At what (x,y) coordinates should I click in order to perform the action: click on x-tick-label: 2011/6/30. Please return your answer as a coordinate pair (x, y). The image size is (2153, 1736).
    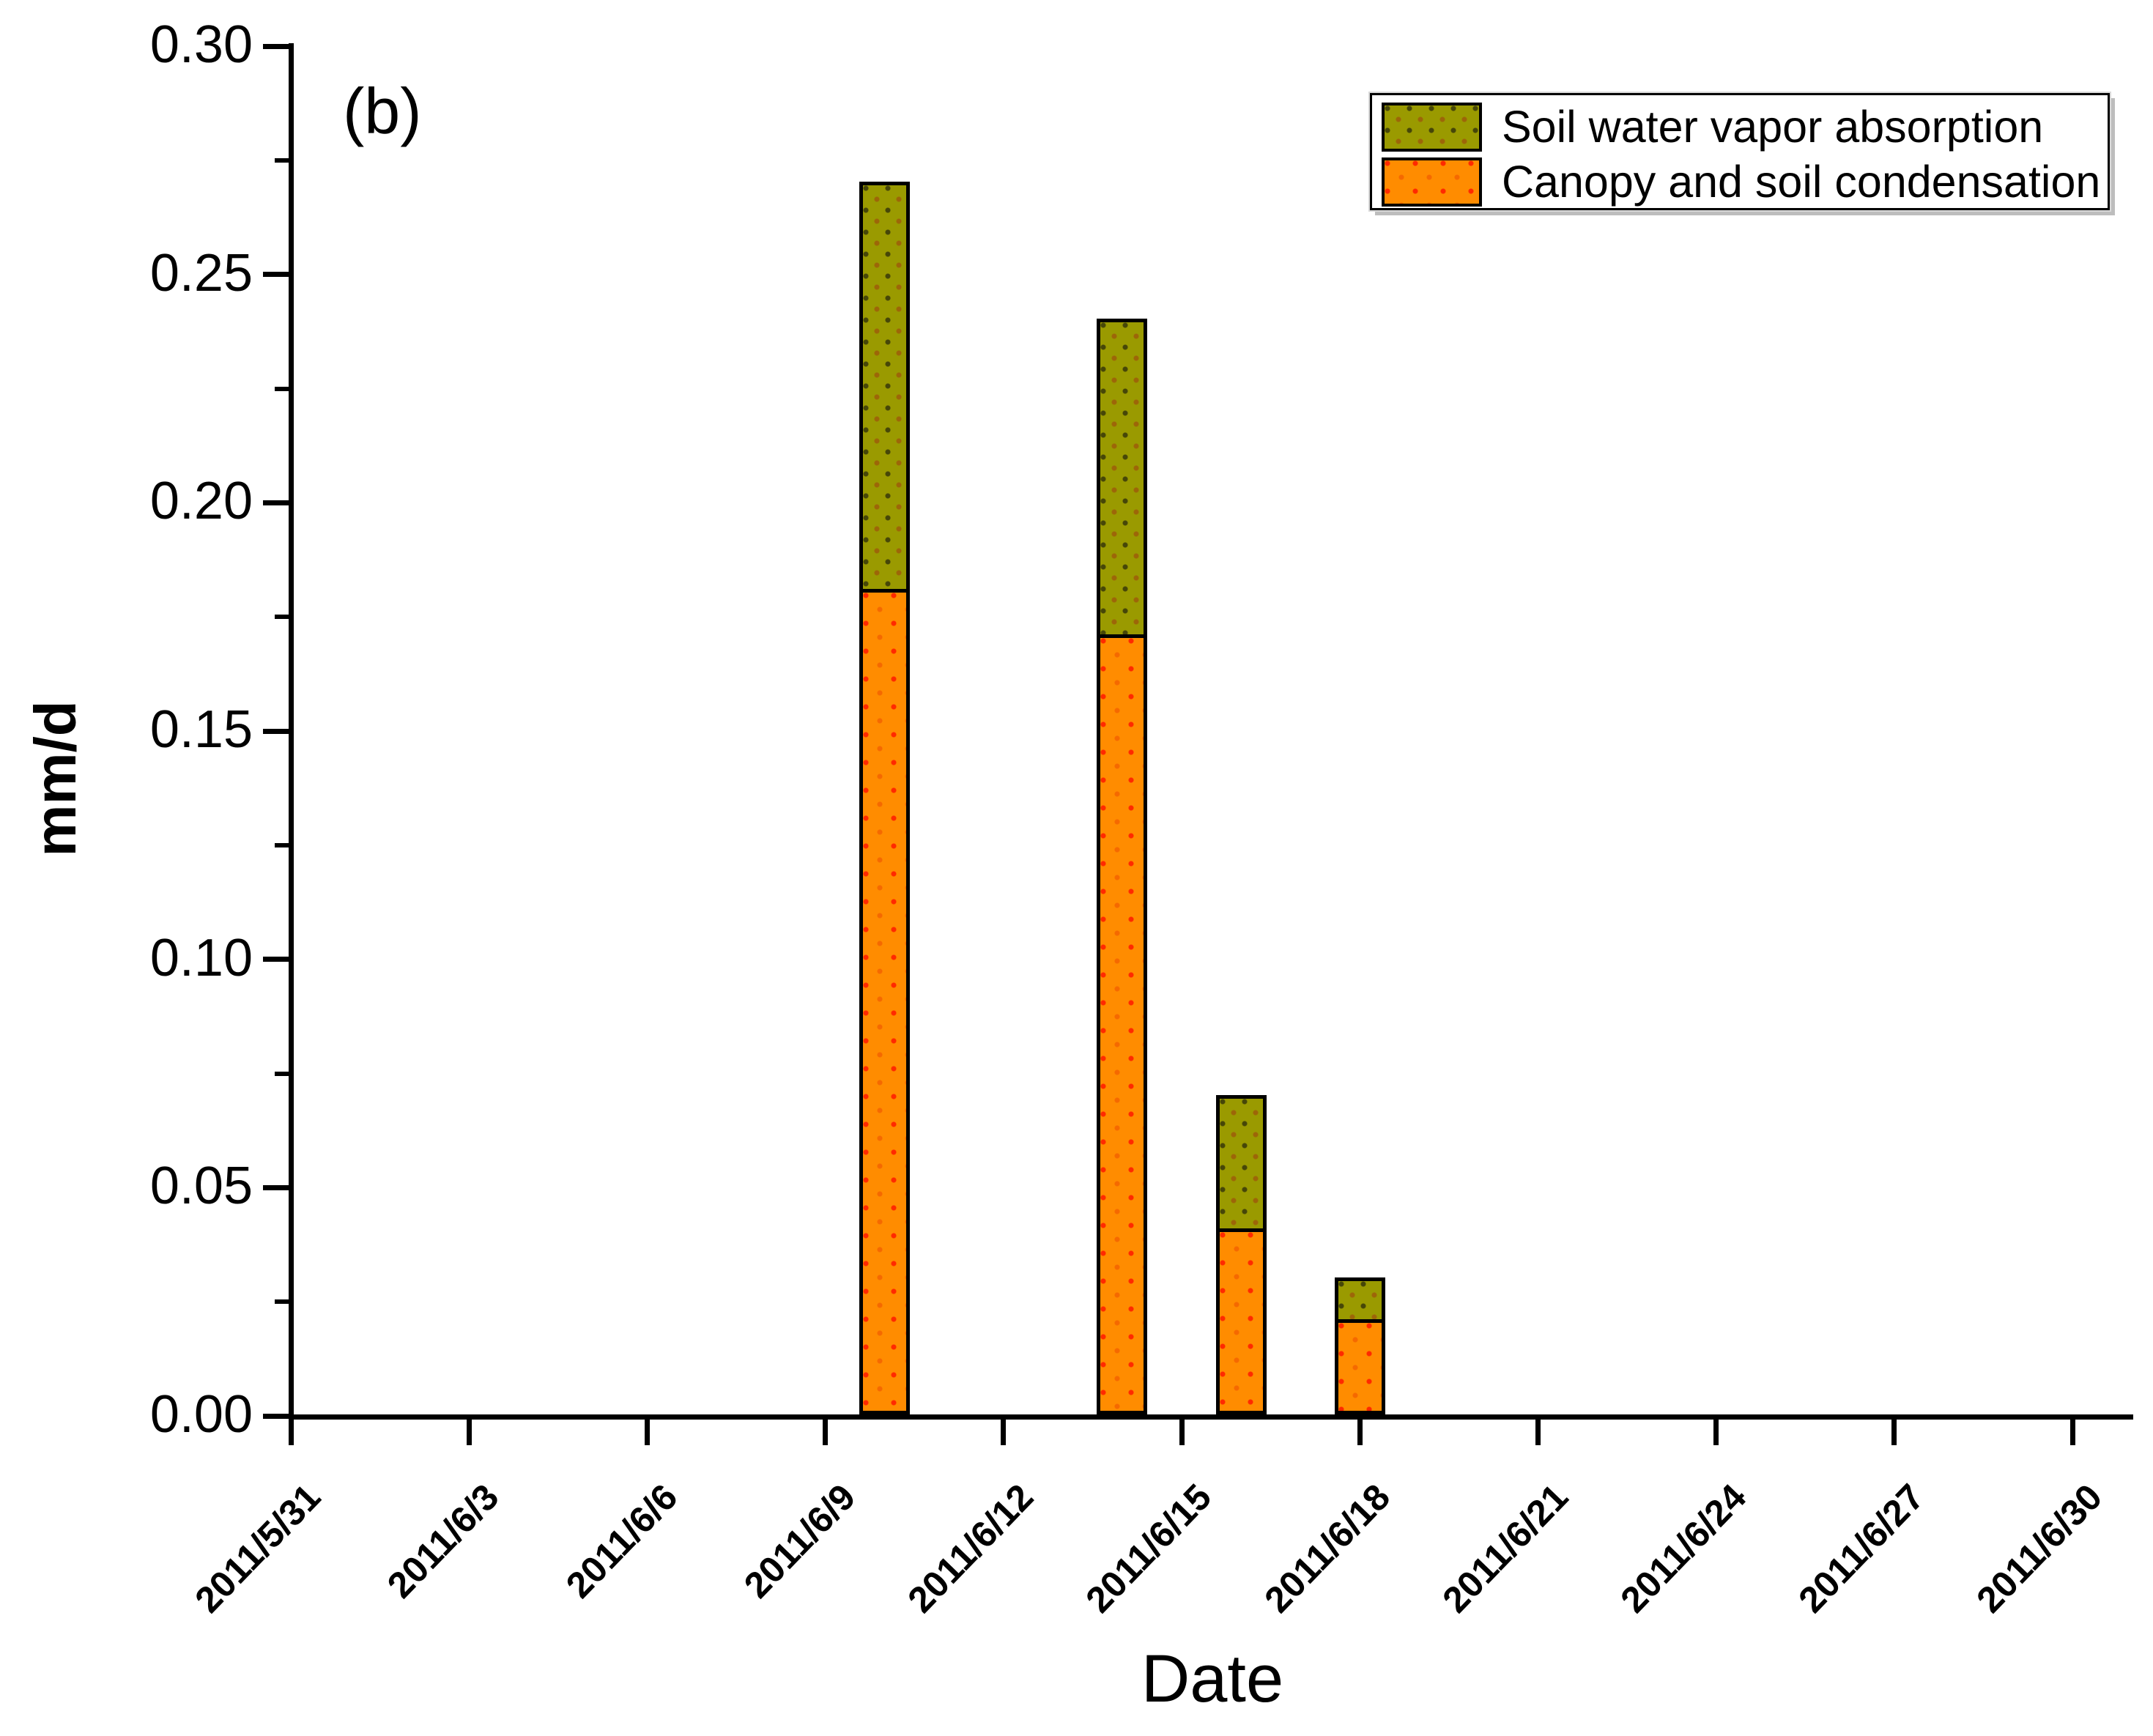
    Looking at the image, I should click on (2040, 1549).